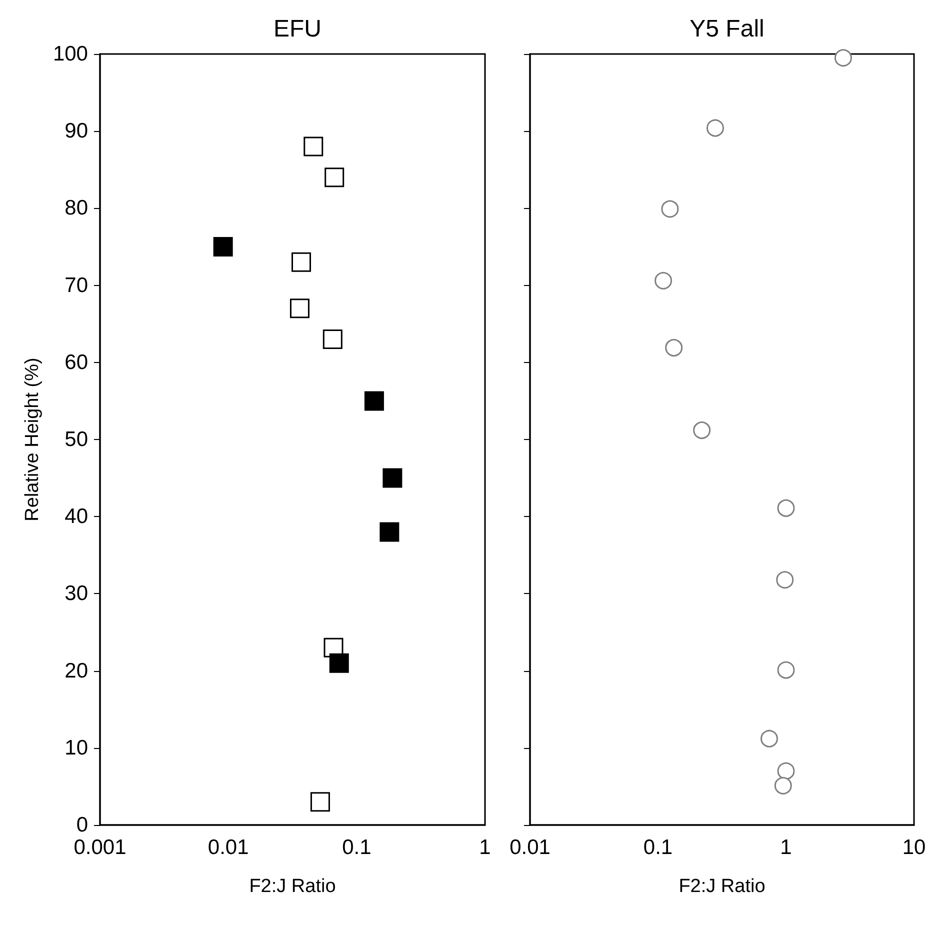 The image size is (935, 933). Describe the element at coordinates (82, 825) in the screenshot. I see `y-tick-label: 0` at that location.